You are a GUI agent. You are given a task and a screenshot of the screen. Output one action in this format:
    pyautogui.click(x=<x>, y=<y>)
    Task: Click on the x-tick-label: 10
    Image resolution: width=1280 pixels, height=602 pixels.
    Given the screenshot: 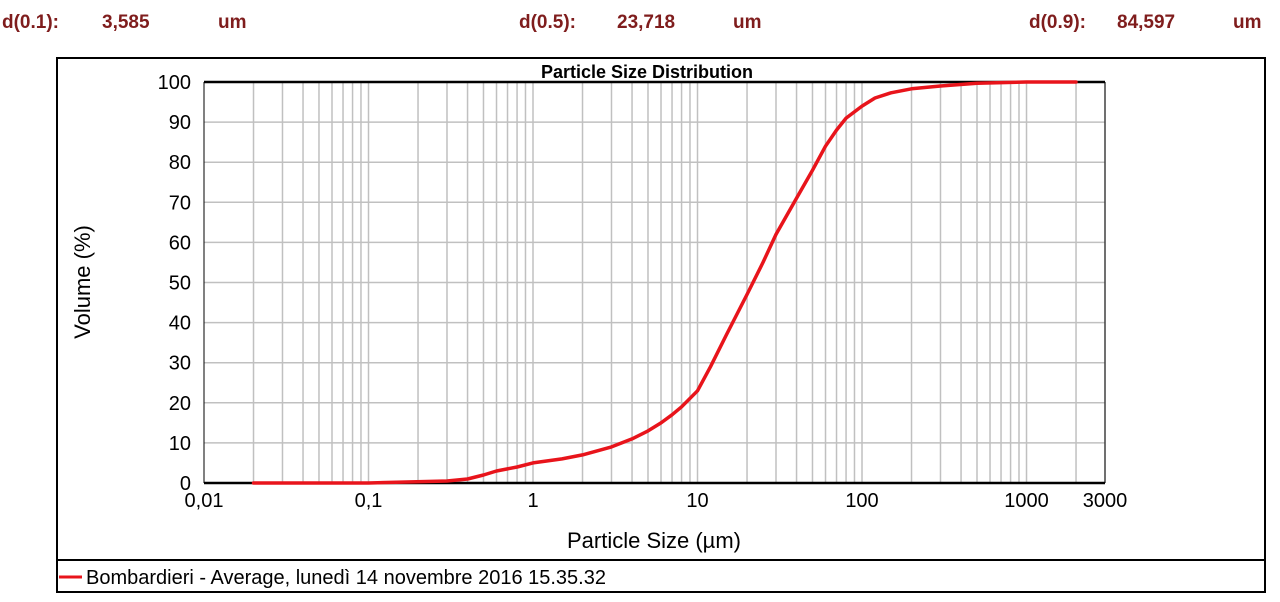 What is the action you would take?
    pyautogui.click(x=697, y=501)
    